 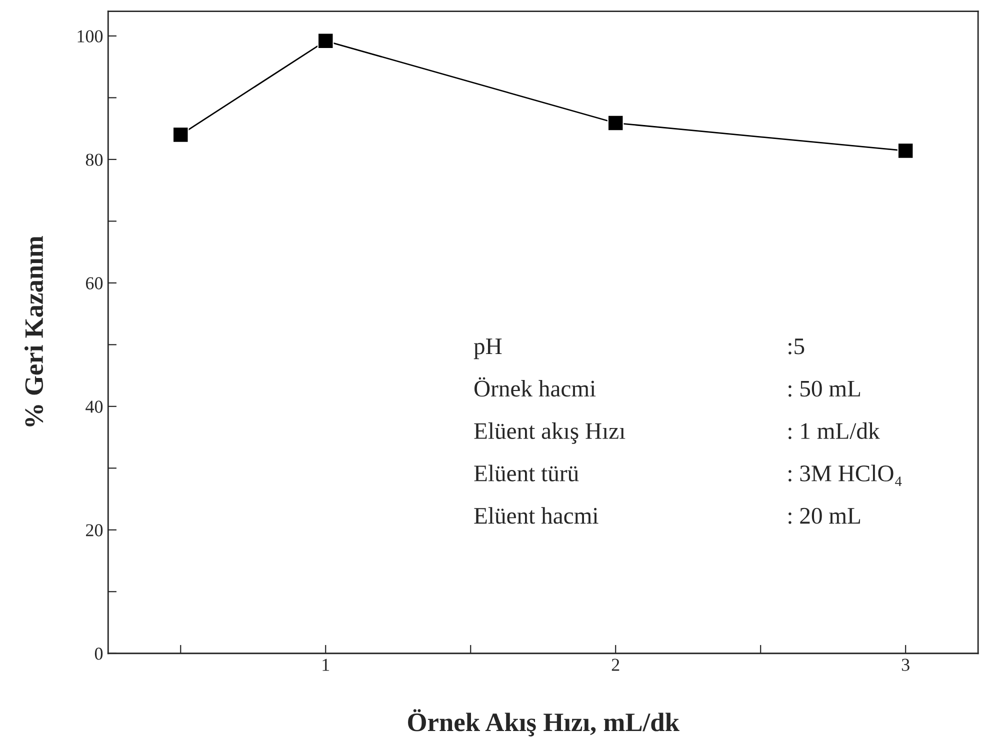 What do you see at coordinates (98, 654) in the screenshot?
I see `y-tick-label: 0` at bounding box center [98, 654].